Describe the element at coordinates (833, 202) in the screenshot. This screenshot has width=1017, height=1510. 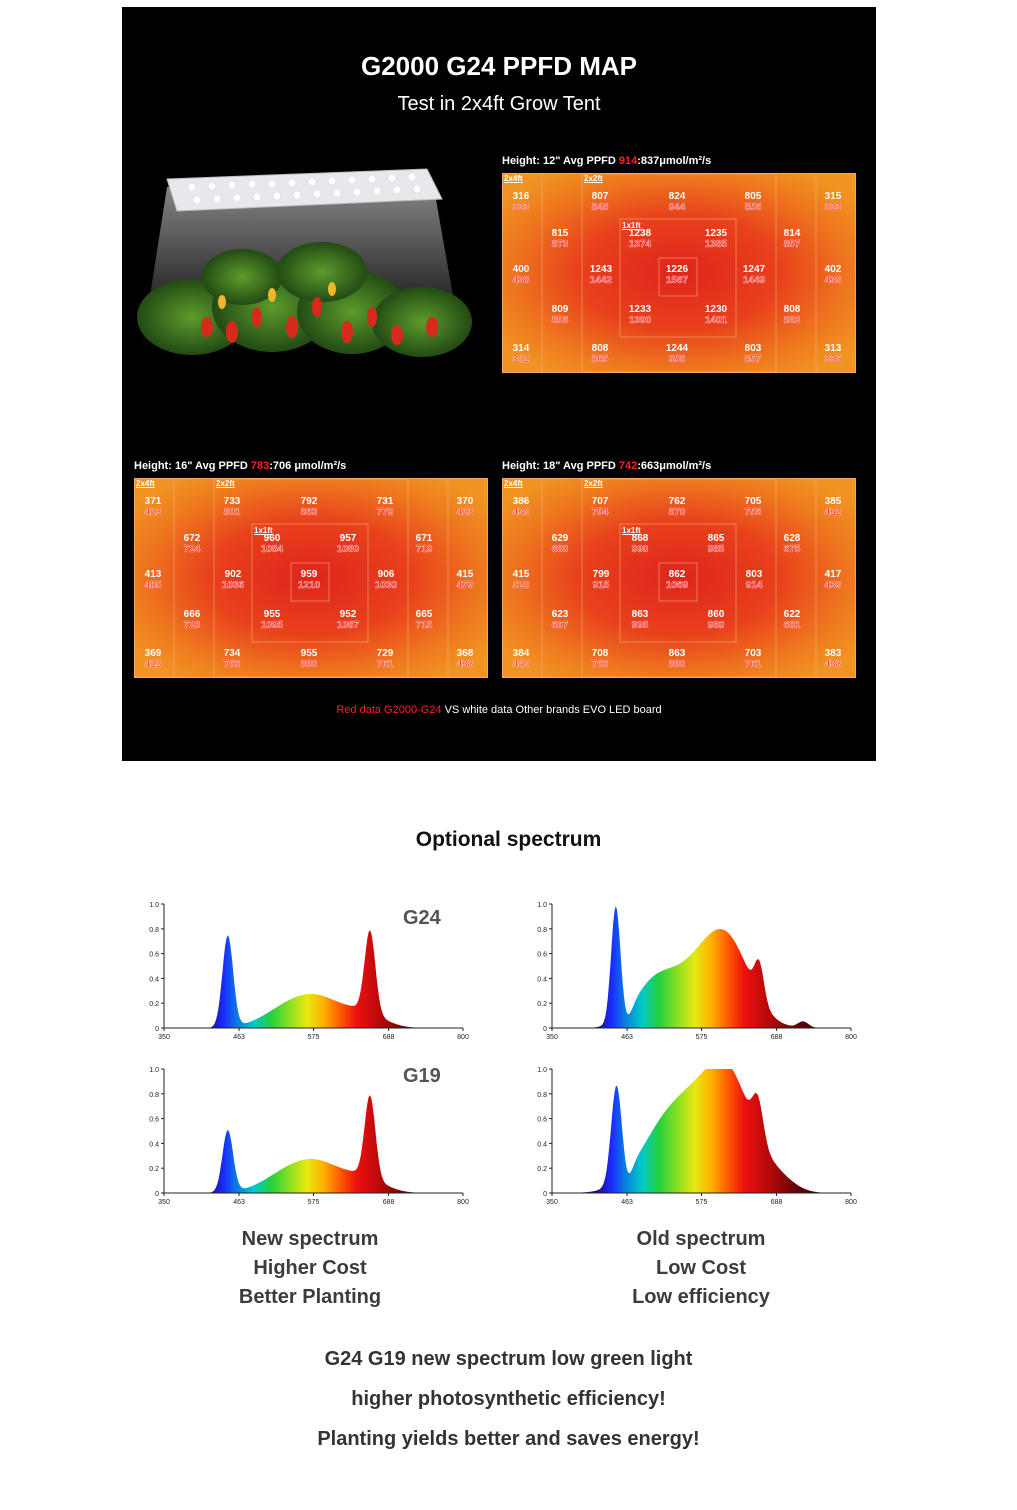
I see `ppfd-cell: 315 333` at that location.